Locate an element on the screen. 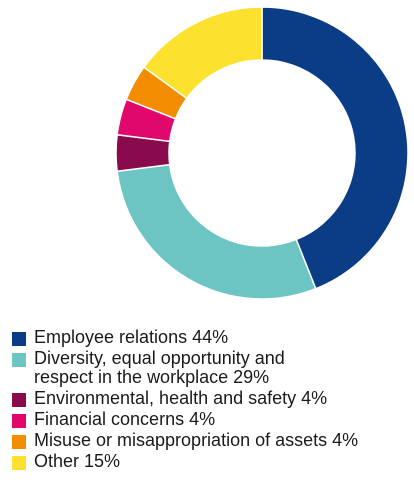 The image size is (414, 486). donut-slice-other is located at coordinates (202, 53).